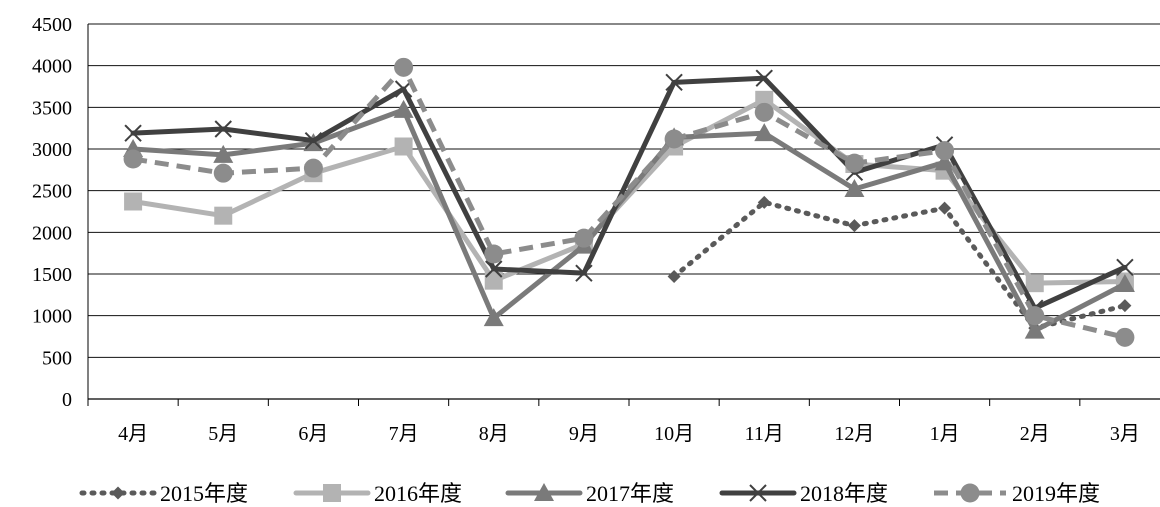 Image resolution: width=1160 pixels, height=507 pixels. Describe the element at coordinates (52, 67) in the screenshot. I see `y-tick-label: 4000` at that location.